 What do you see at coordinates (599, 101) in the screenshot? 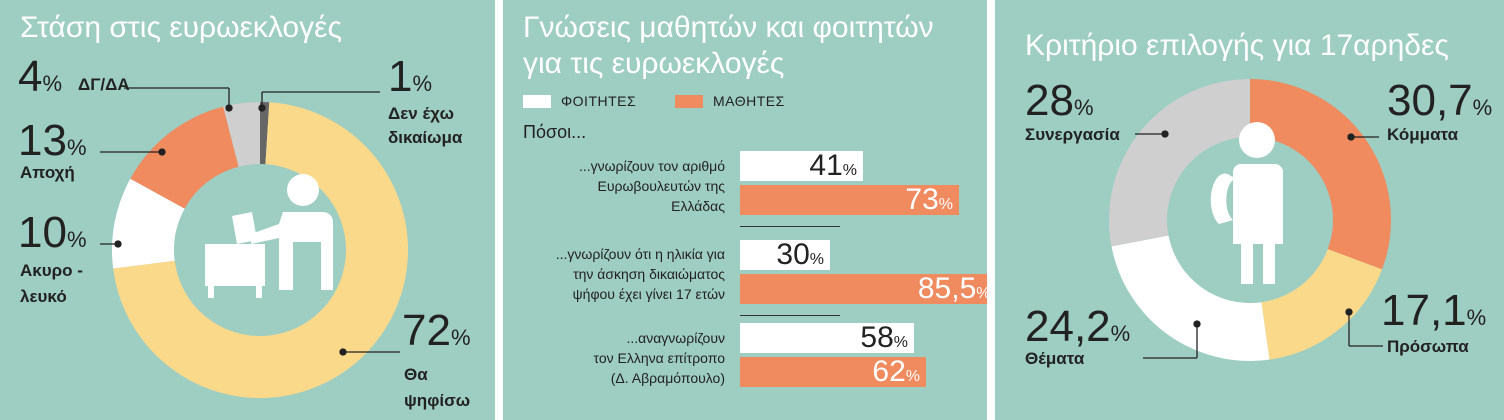
I see `legend-label-students: ΦΟΙΤΗΤΕΣ` at bounding box center [599, 101].